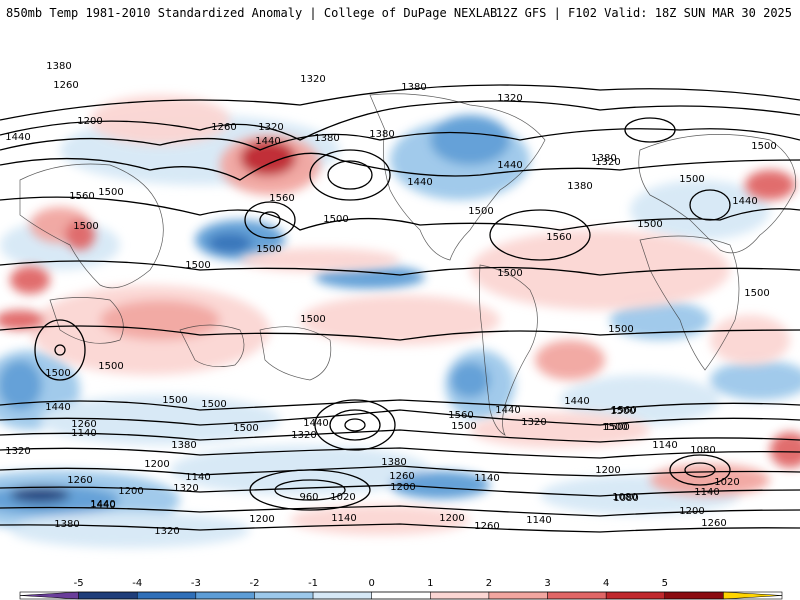  I want to click on colorbar-tick-label: 4, so click(606, 583).